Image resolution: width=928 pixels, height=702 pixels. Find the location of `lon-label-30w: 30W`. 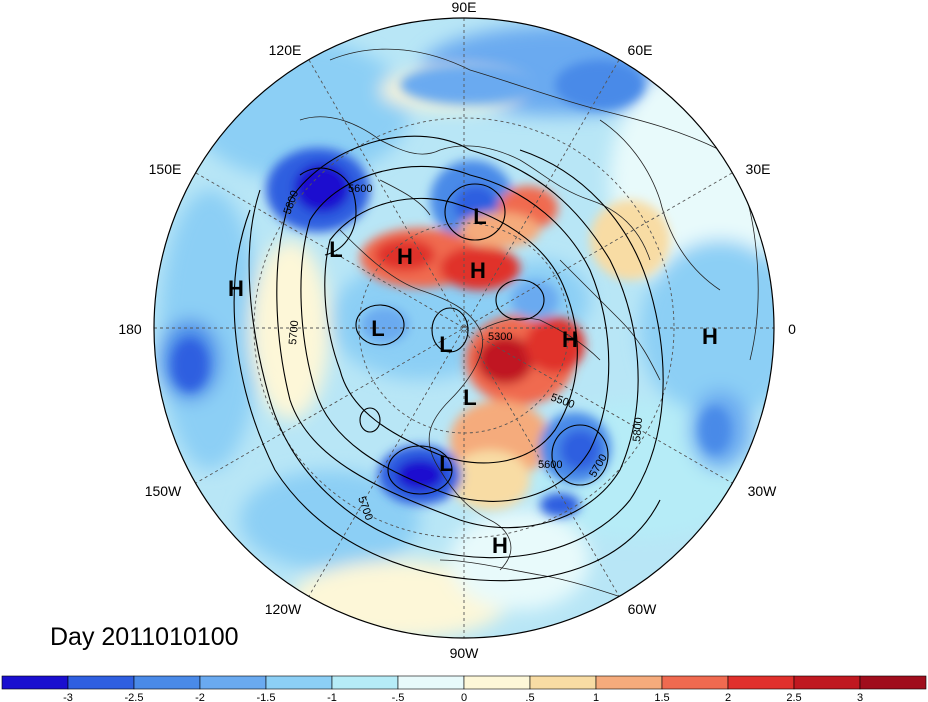

lon-label-30w: 30W is located at coordinates (763, 491).